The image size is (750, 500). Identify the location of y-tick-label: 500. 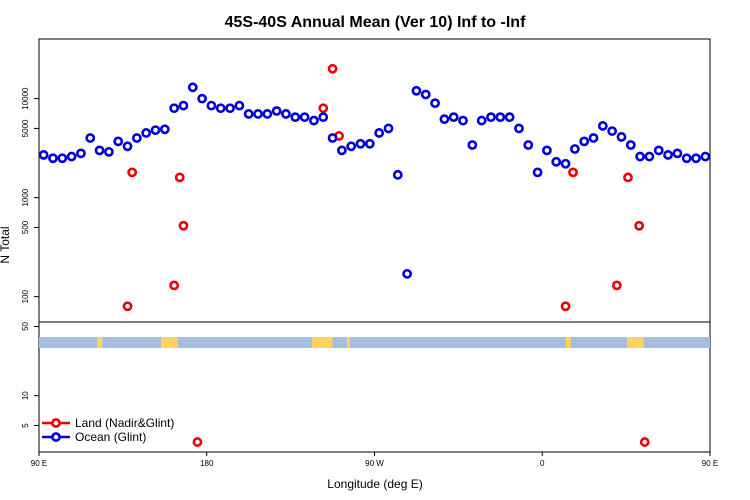
(25, 227).